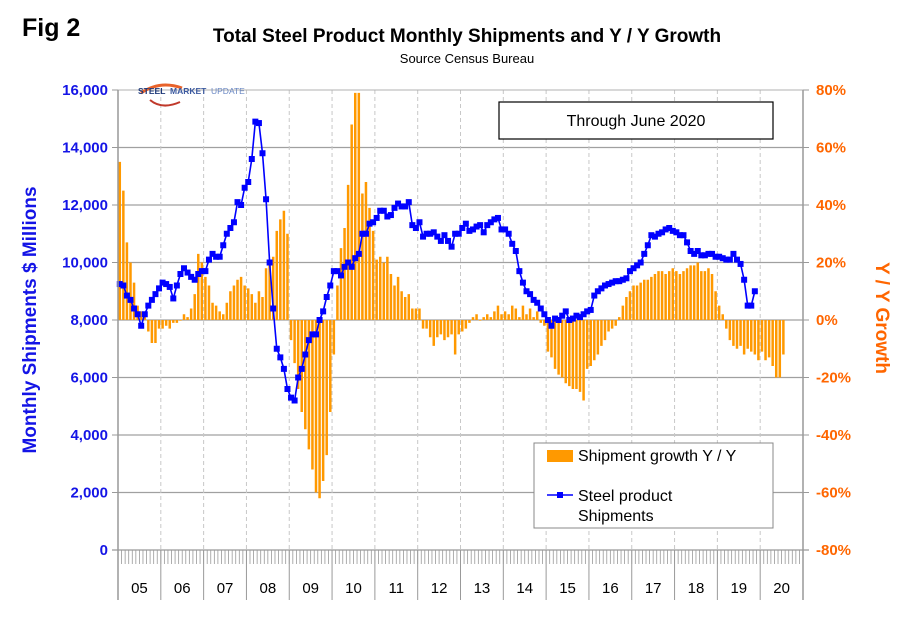 The width and height of the screenshot is (910, 622). Describe the element at coordinates (467, 58) in the screenshot. I see `chart-subtitle: Source Census Bureau` at that location.